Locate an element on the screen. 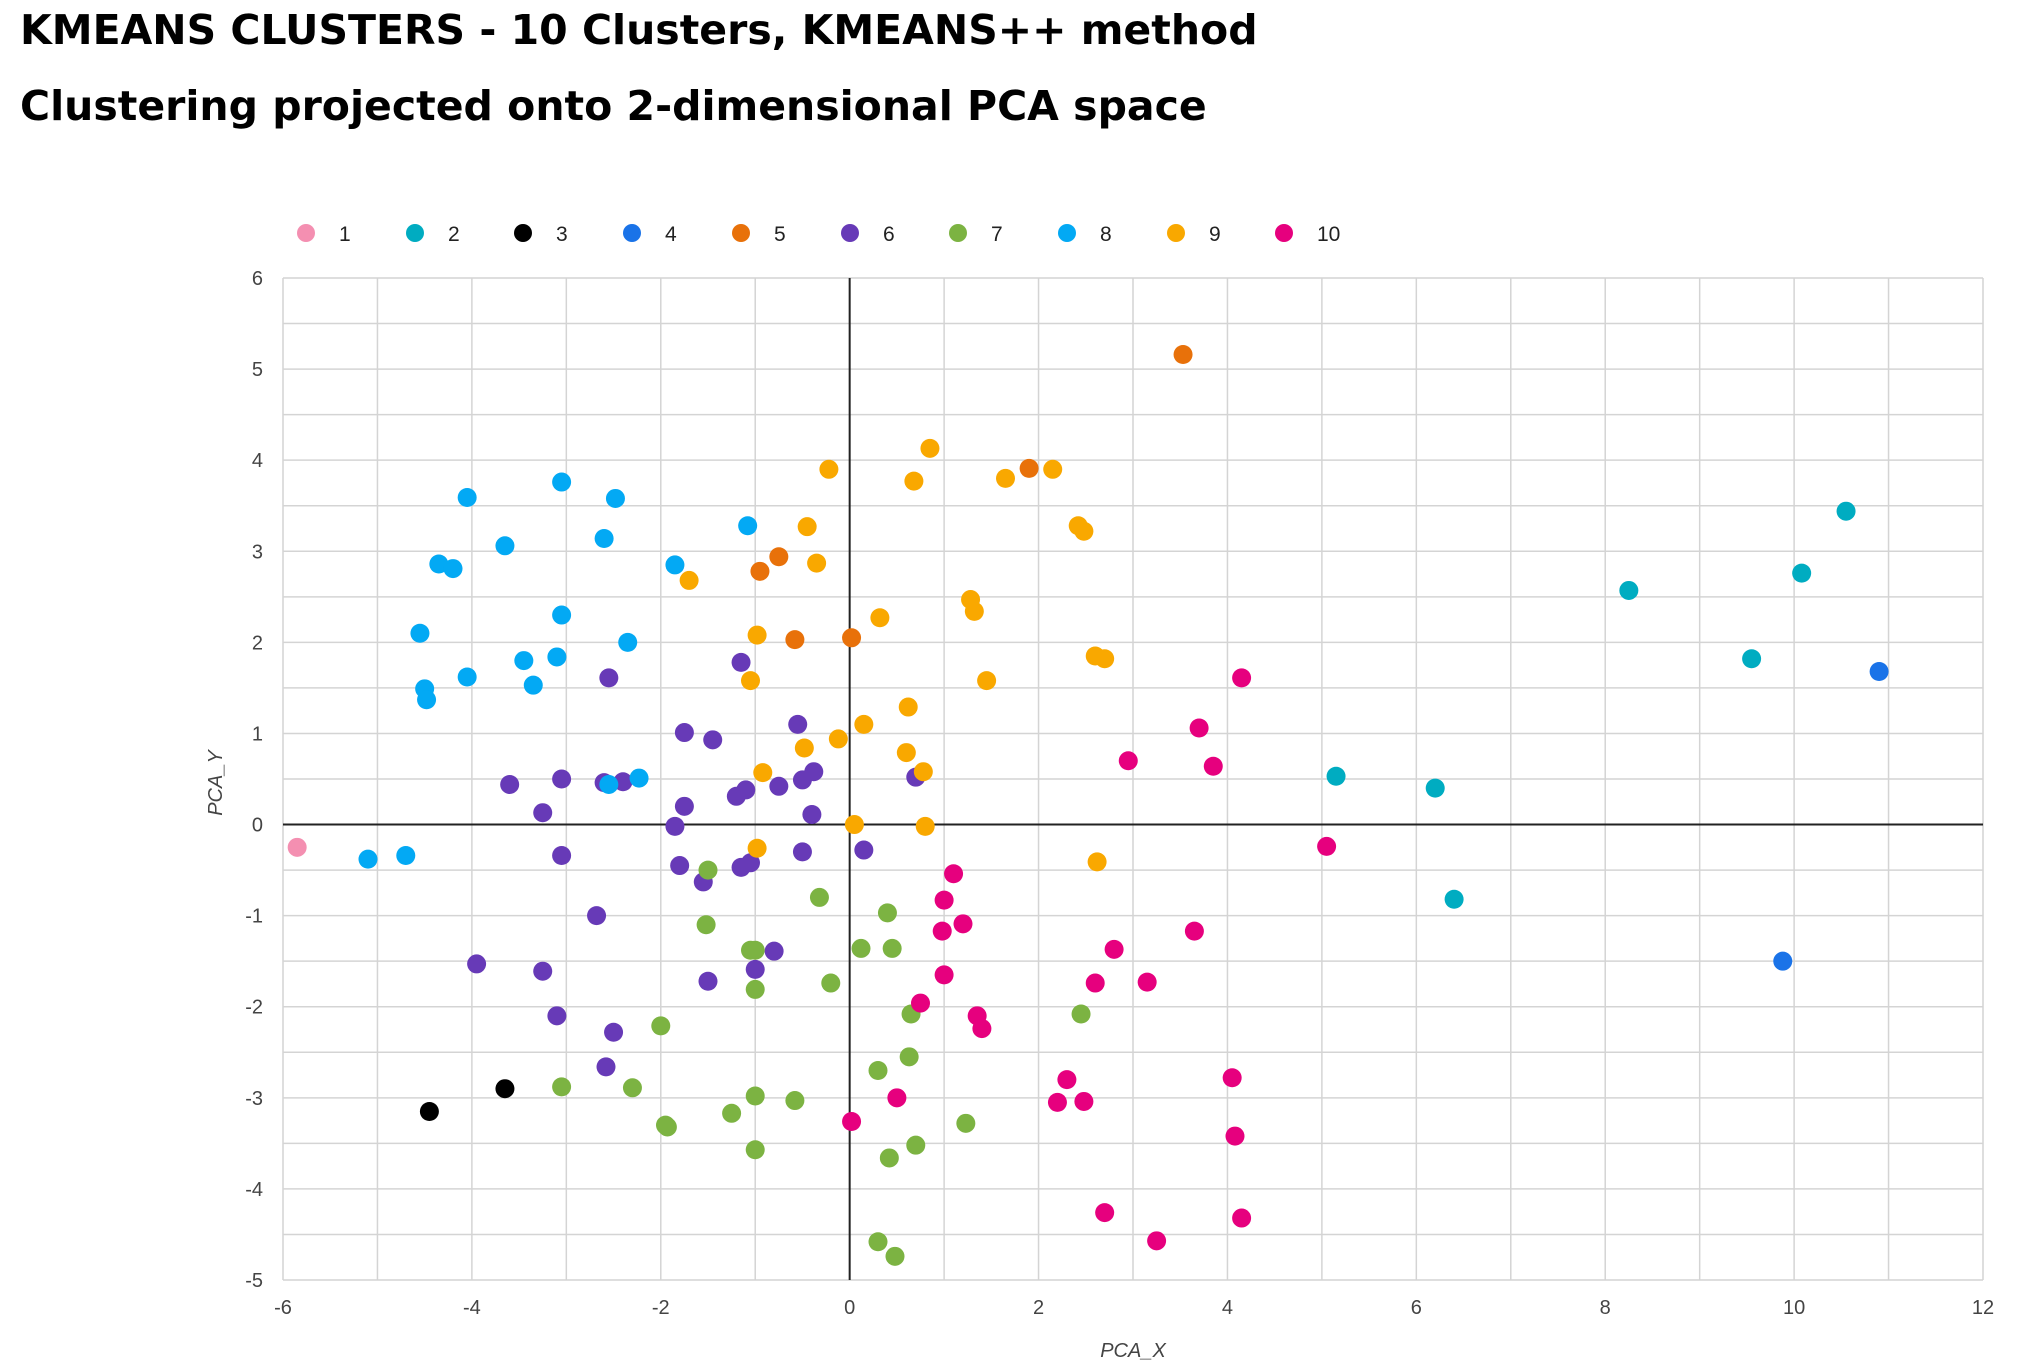  y-tick-label: -2 is located at coordinates (254, 1008).